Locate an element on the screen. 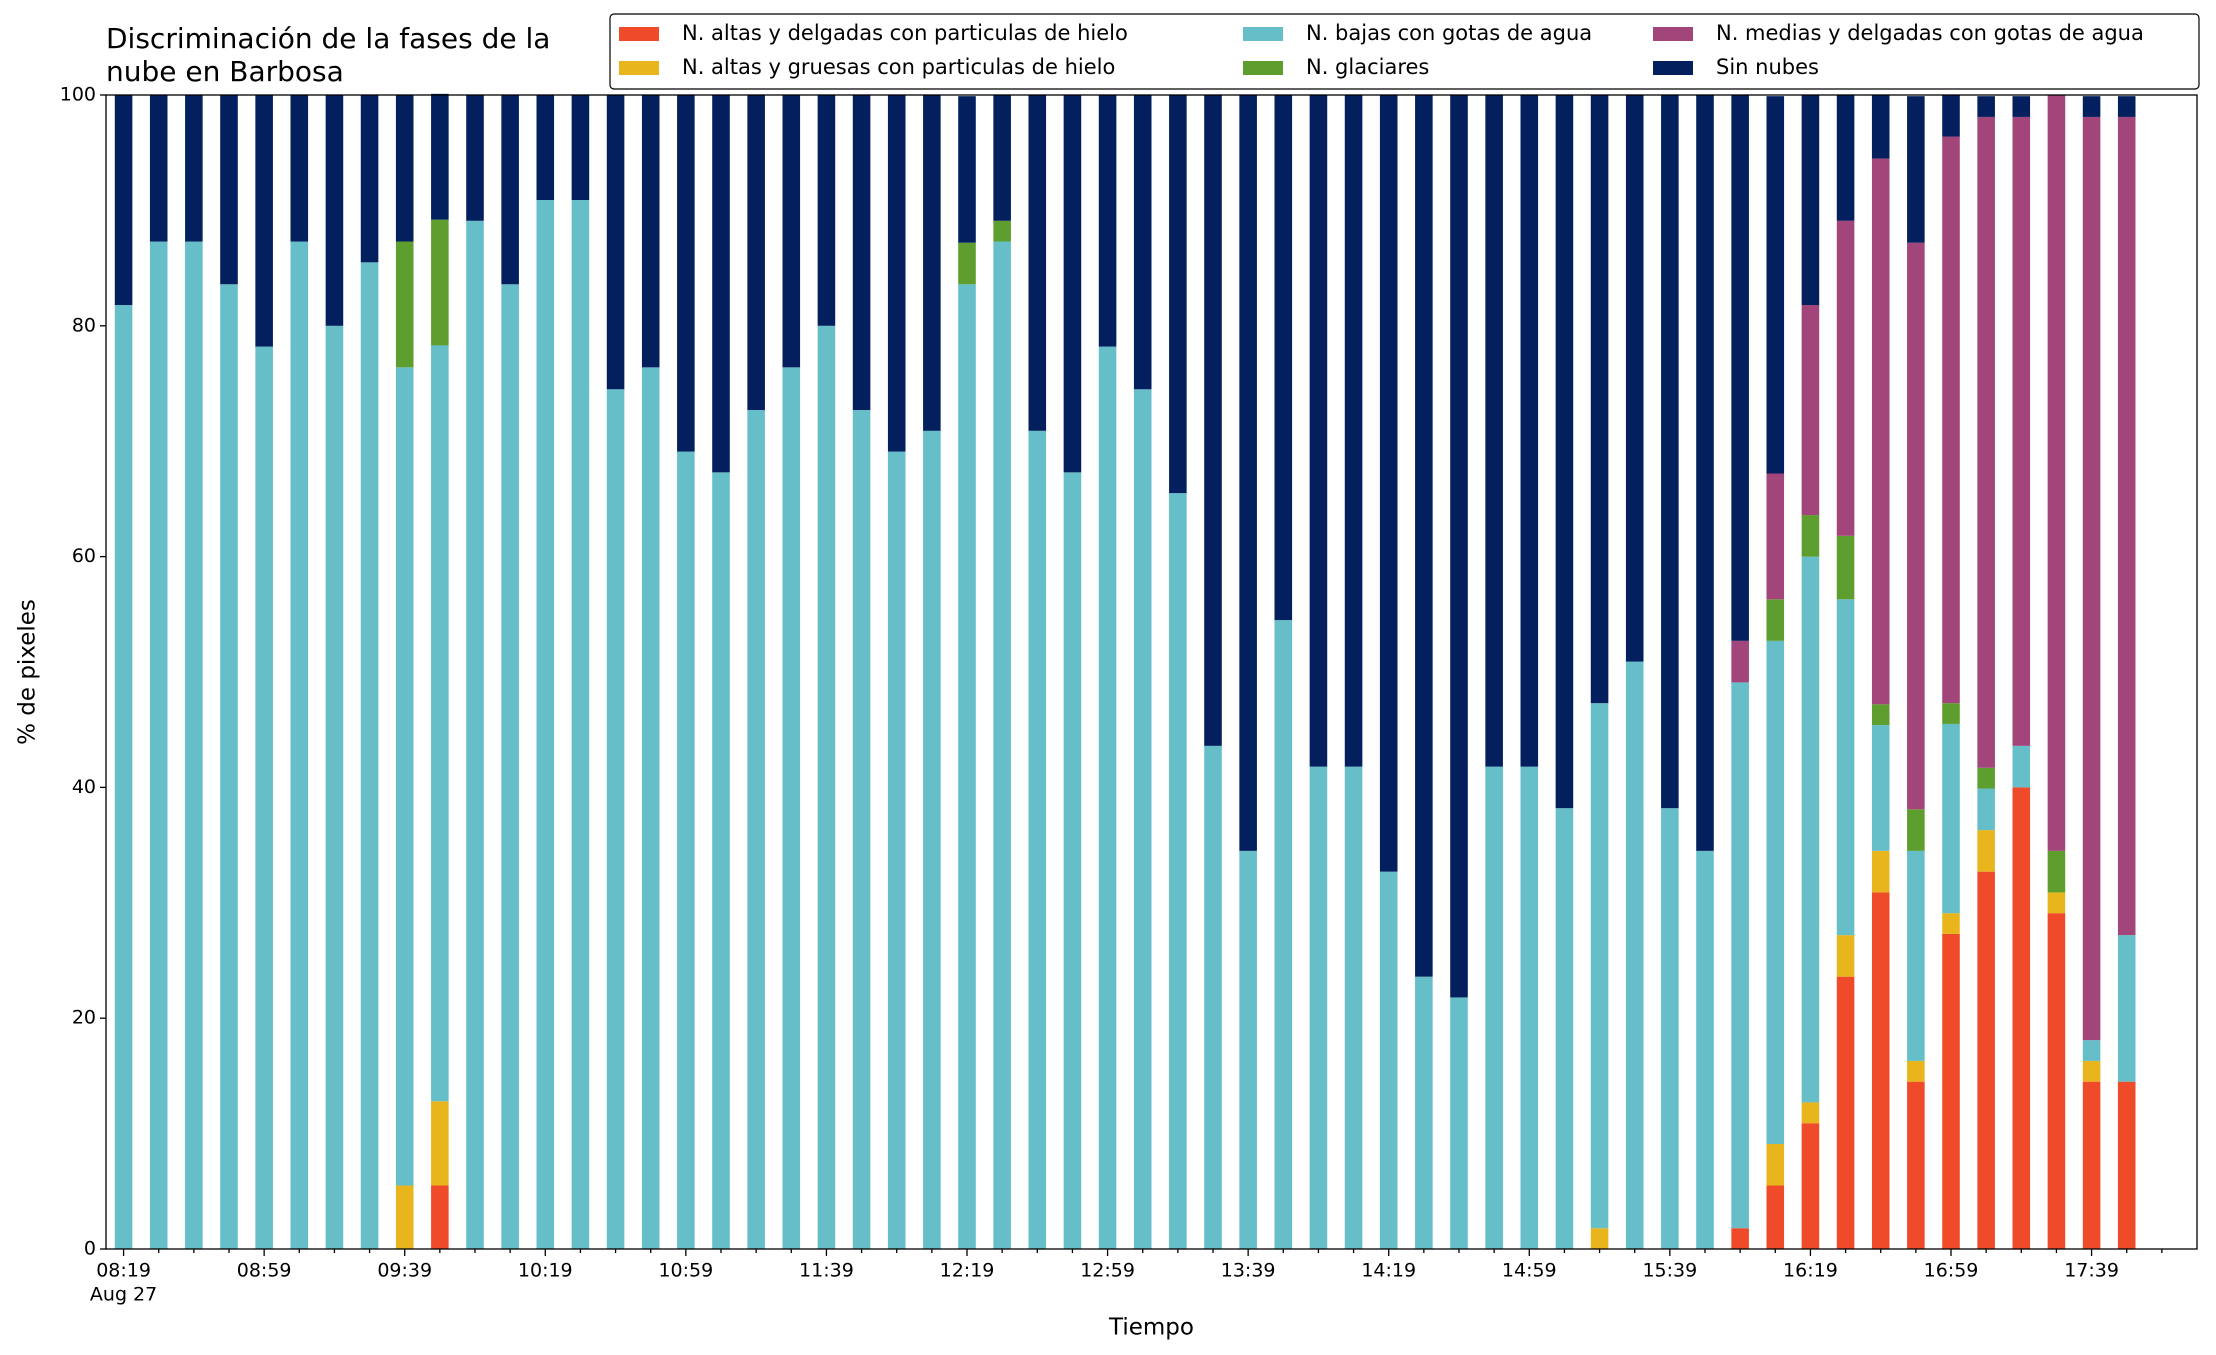 This screenshot has width=2216, height=1355. x-tick-label: 08:19 is located at coordinates (123, 1271).